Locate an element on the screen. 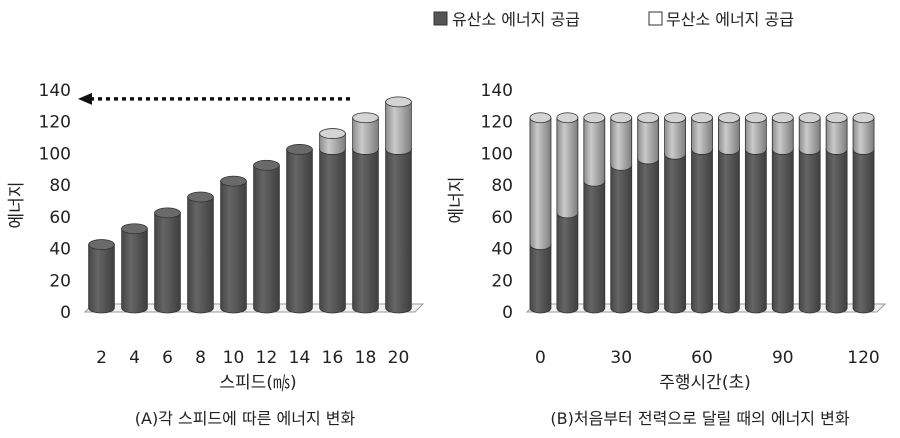  chart-b-caption: (B)처음부터 전력으로 달릴 때의 에너지 변화 is located at coordinates (699, 418).